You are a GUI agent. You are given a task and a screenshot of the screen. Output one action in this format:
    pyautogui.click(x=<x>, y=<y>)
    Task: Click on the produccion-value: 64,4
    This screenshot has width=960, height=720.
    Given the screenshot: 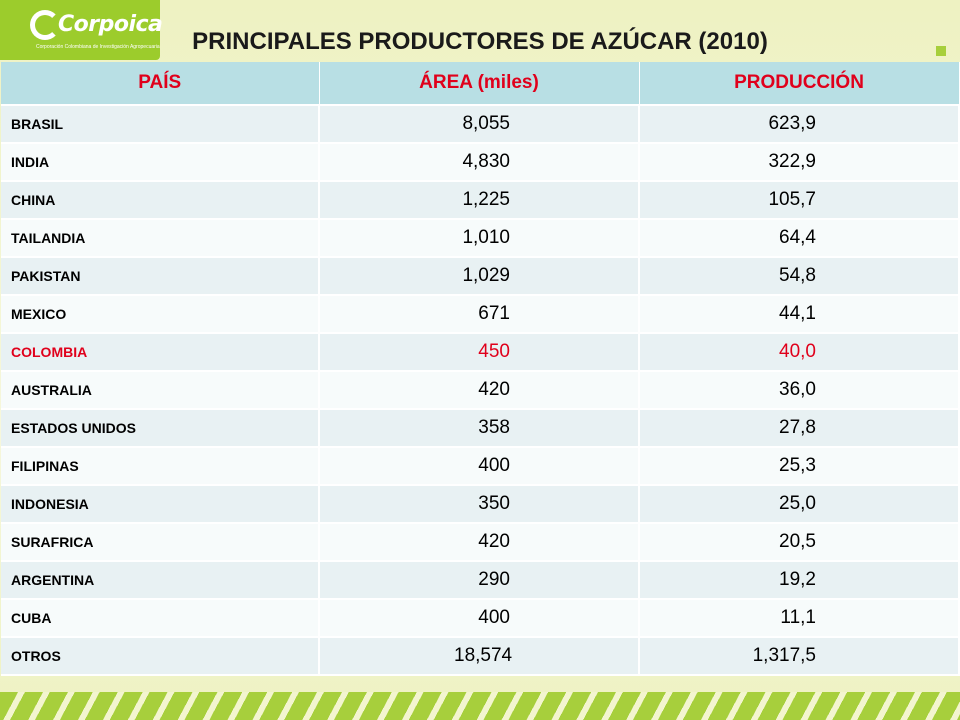 What is the action you would take?
    pyautogui.click(x=797, y=237)
    